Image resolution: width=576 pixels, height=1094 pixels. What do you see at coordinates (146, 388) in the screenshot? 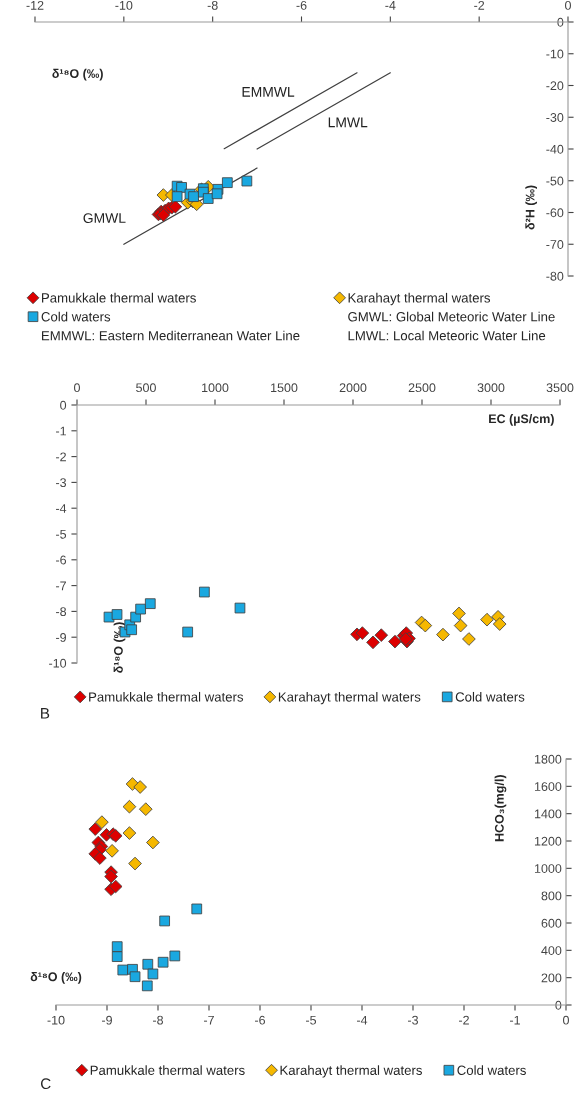
I see `x-tick-label: 500` at bounding box center [146, 388].